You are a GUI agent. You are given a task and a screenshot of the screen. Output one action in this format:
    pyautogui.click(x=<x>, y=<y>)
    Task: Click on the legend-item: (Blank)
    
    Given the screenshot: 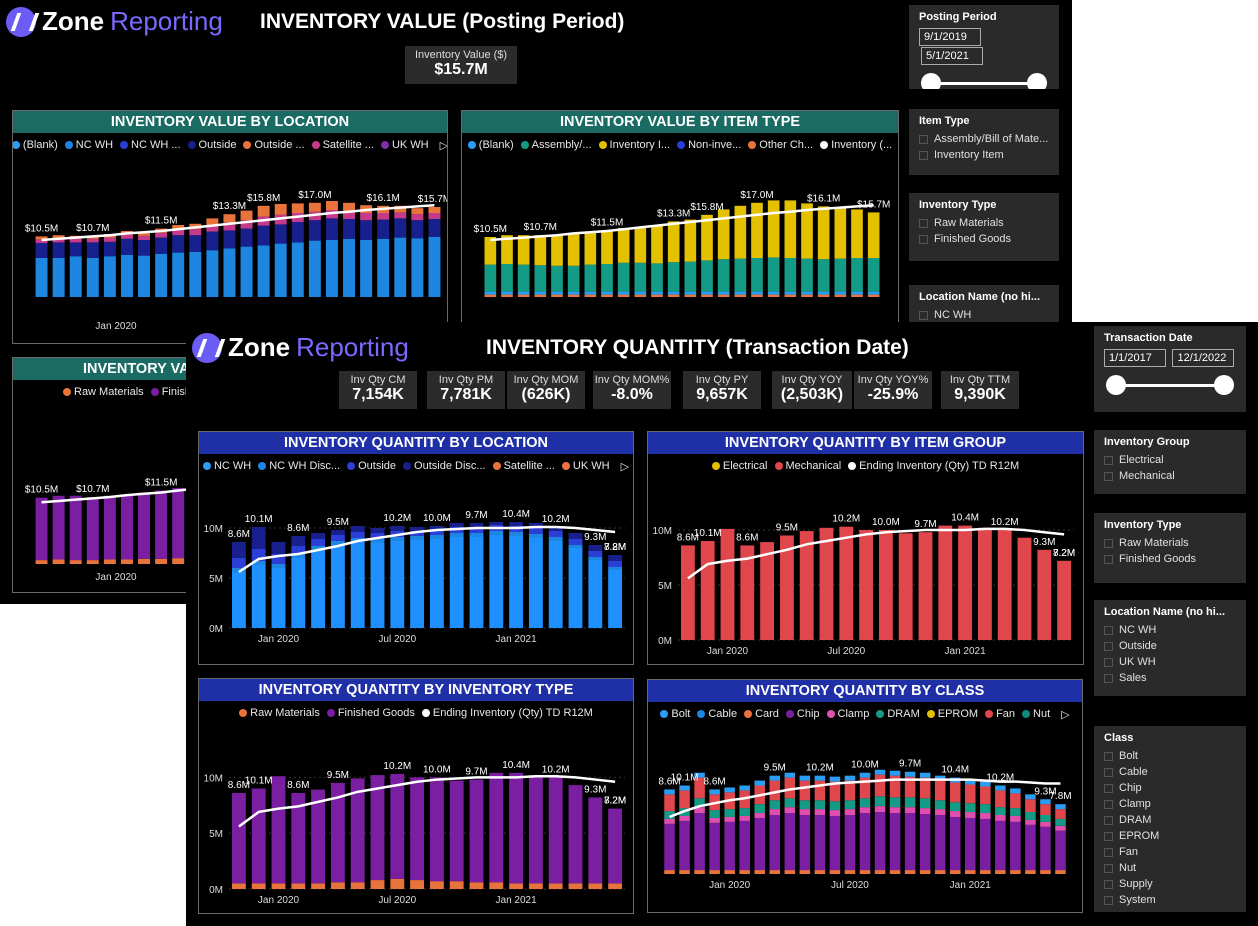 What is the action you would take?
    pyautogui.click(x=490, y=145)
    